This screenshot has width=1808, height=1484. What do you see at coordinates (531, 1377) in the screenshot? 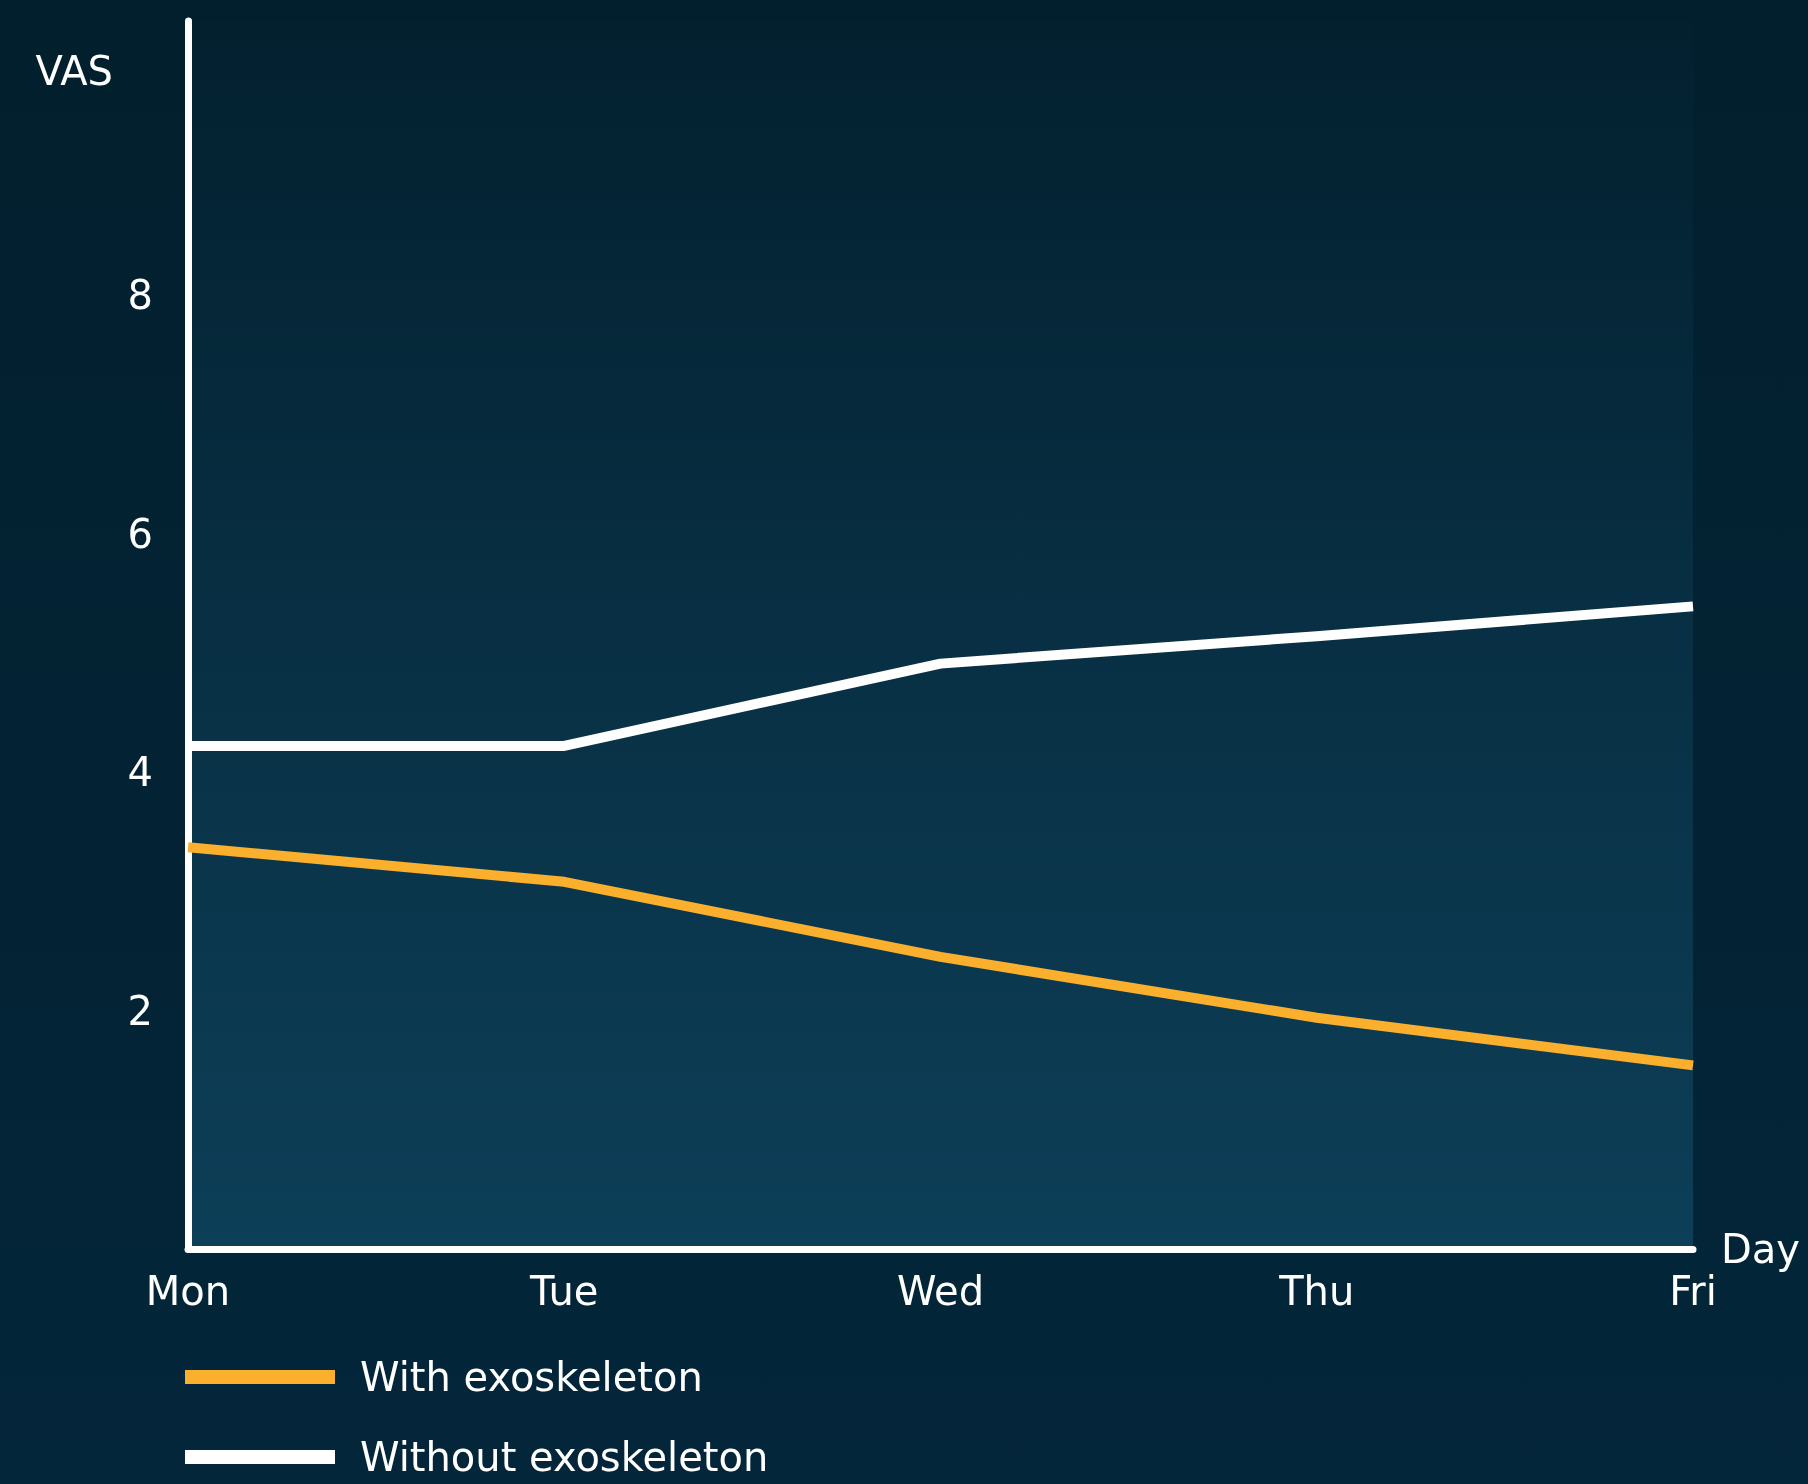
I see `legend-label: With exoskeleton` at bounding box center [531, 1377].